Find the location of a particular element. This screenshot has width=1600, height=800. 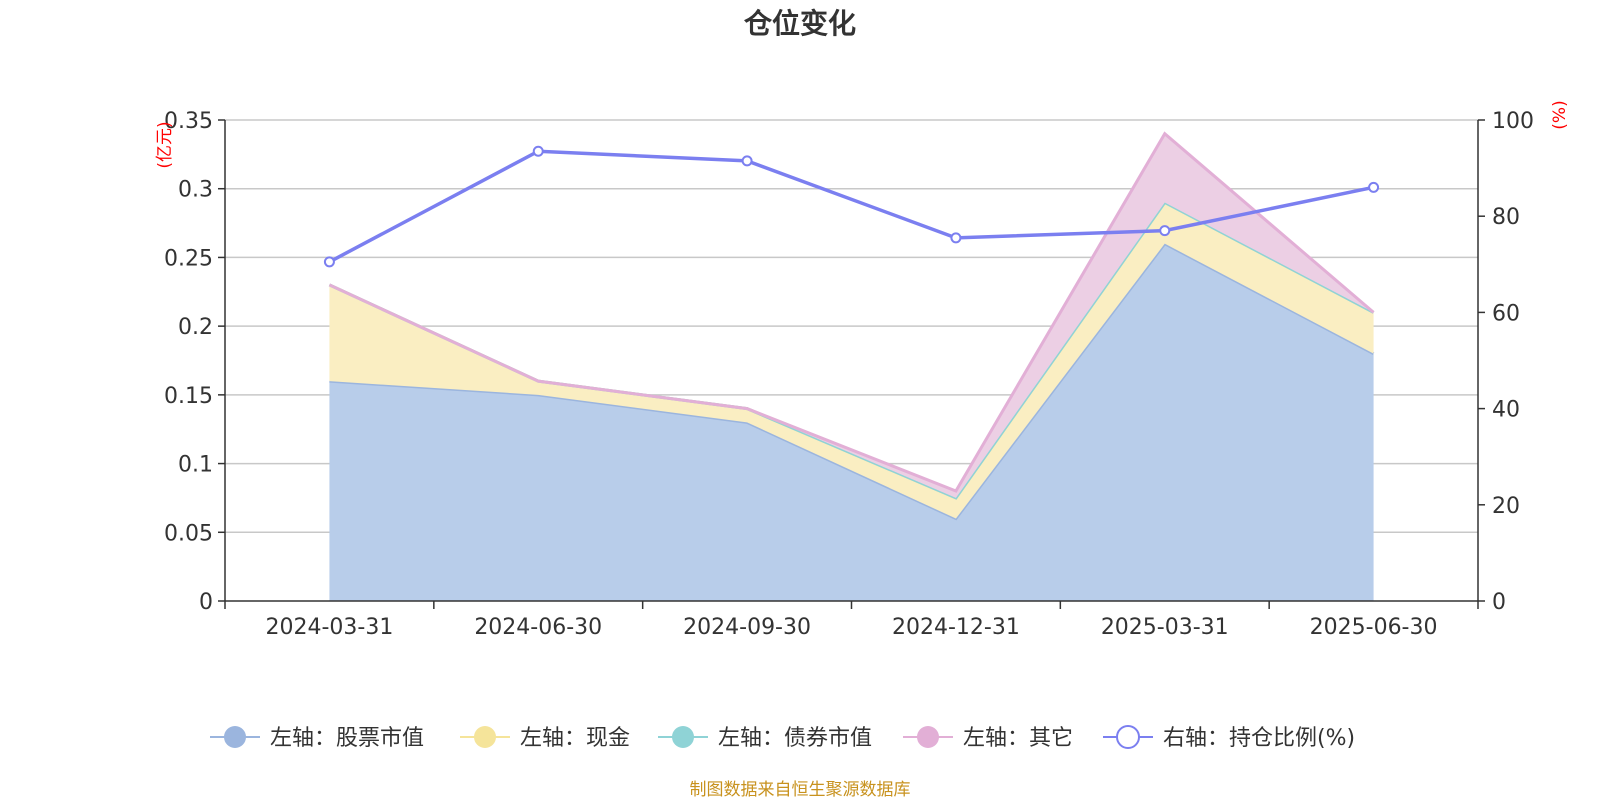

x-tick-label: 2025-03-31 is located at coordinates (1165, 627).